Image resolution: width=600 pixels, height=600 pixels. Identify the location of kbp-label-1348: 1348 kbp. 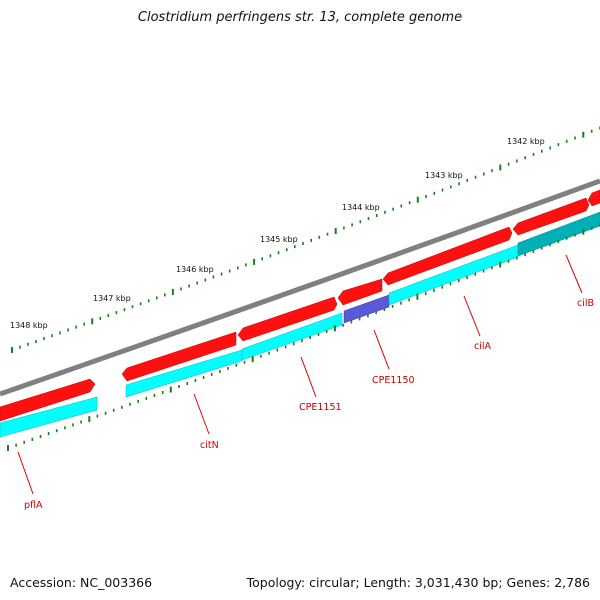
(29, 325).